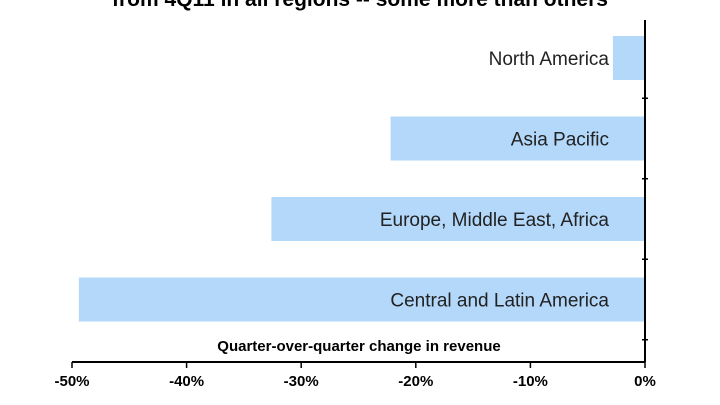 The image size is (720, 405). I want to click on x-tick-label: 0%, so click(645, 381).